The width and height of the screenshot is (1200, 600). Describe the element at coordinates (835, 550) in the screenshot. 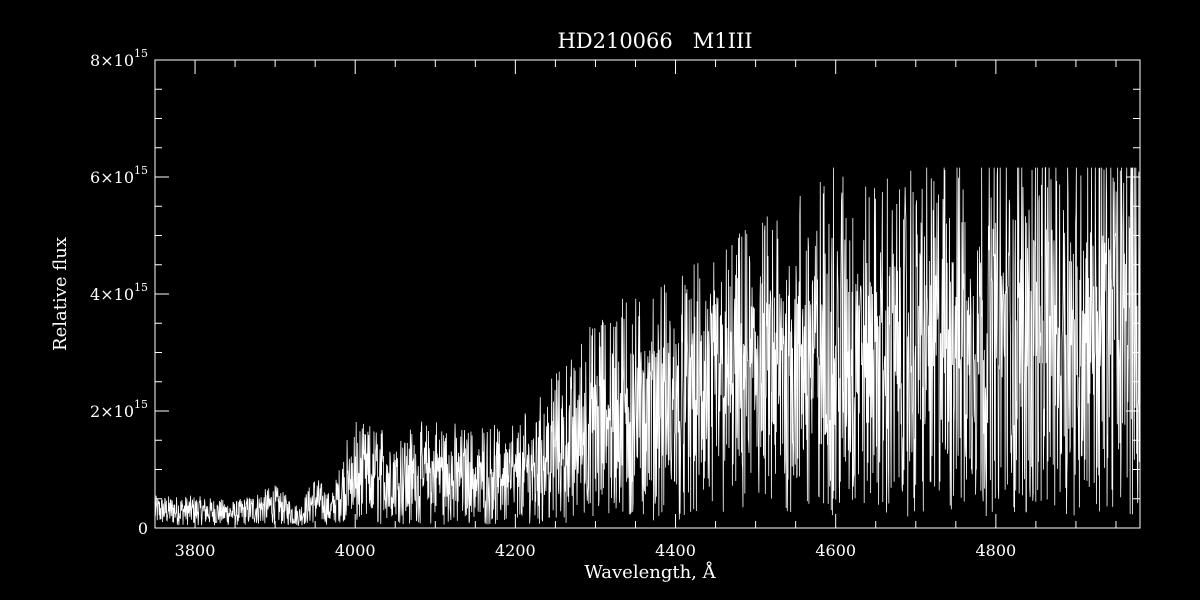

I see `x-tick-label: 4600` at that location.